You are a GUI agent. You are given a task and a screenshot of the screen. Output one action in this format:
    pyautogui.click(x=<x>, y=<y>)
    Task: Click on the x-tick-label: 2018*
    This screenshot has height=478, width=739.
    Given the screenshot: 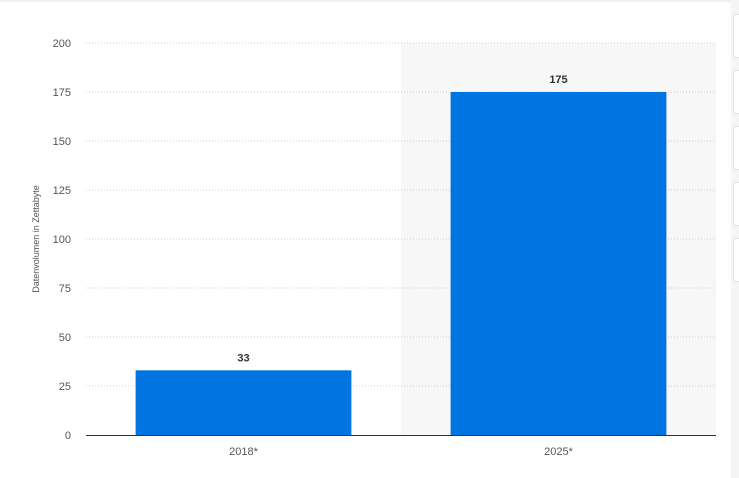 What is the action you would take?
    pyautogui.click(x=243, y=452)
    